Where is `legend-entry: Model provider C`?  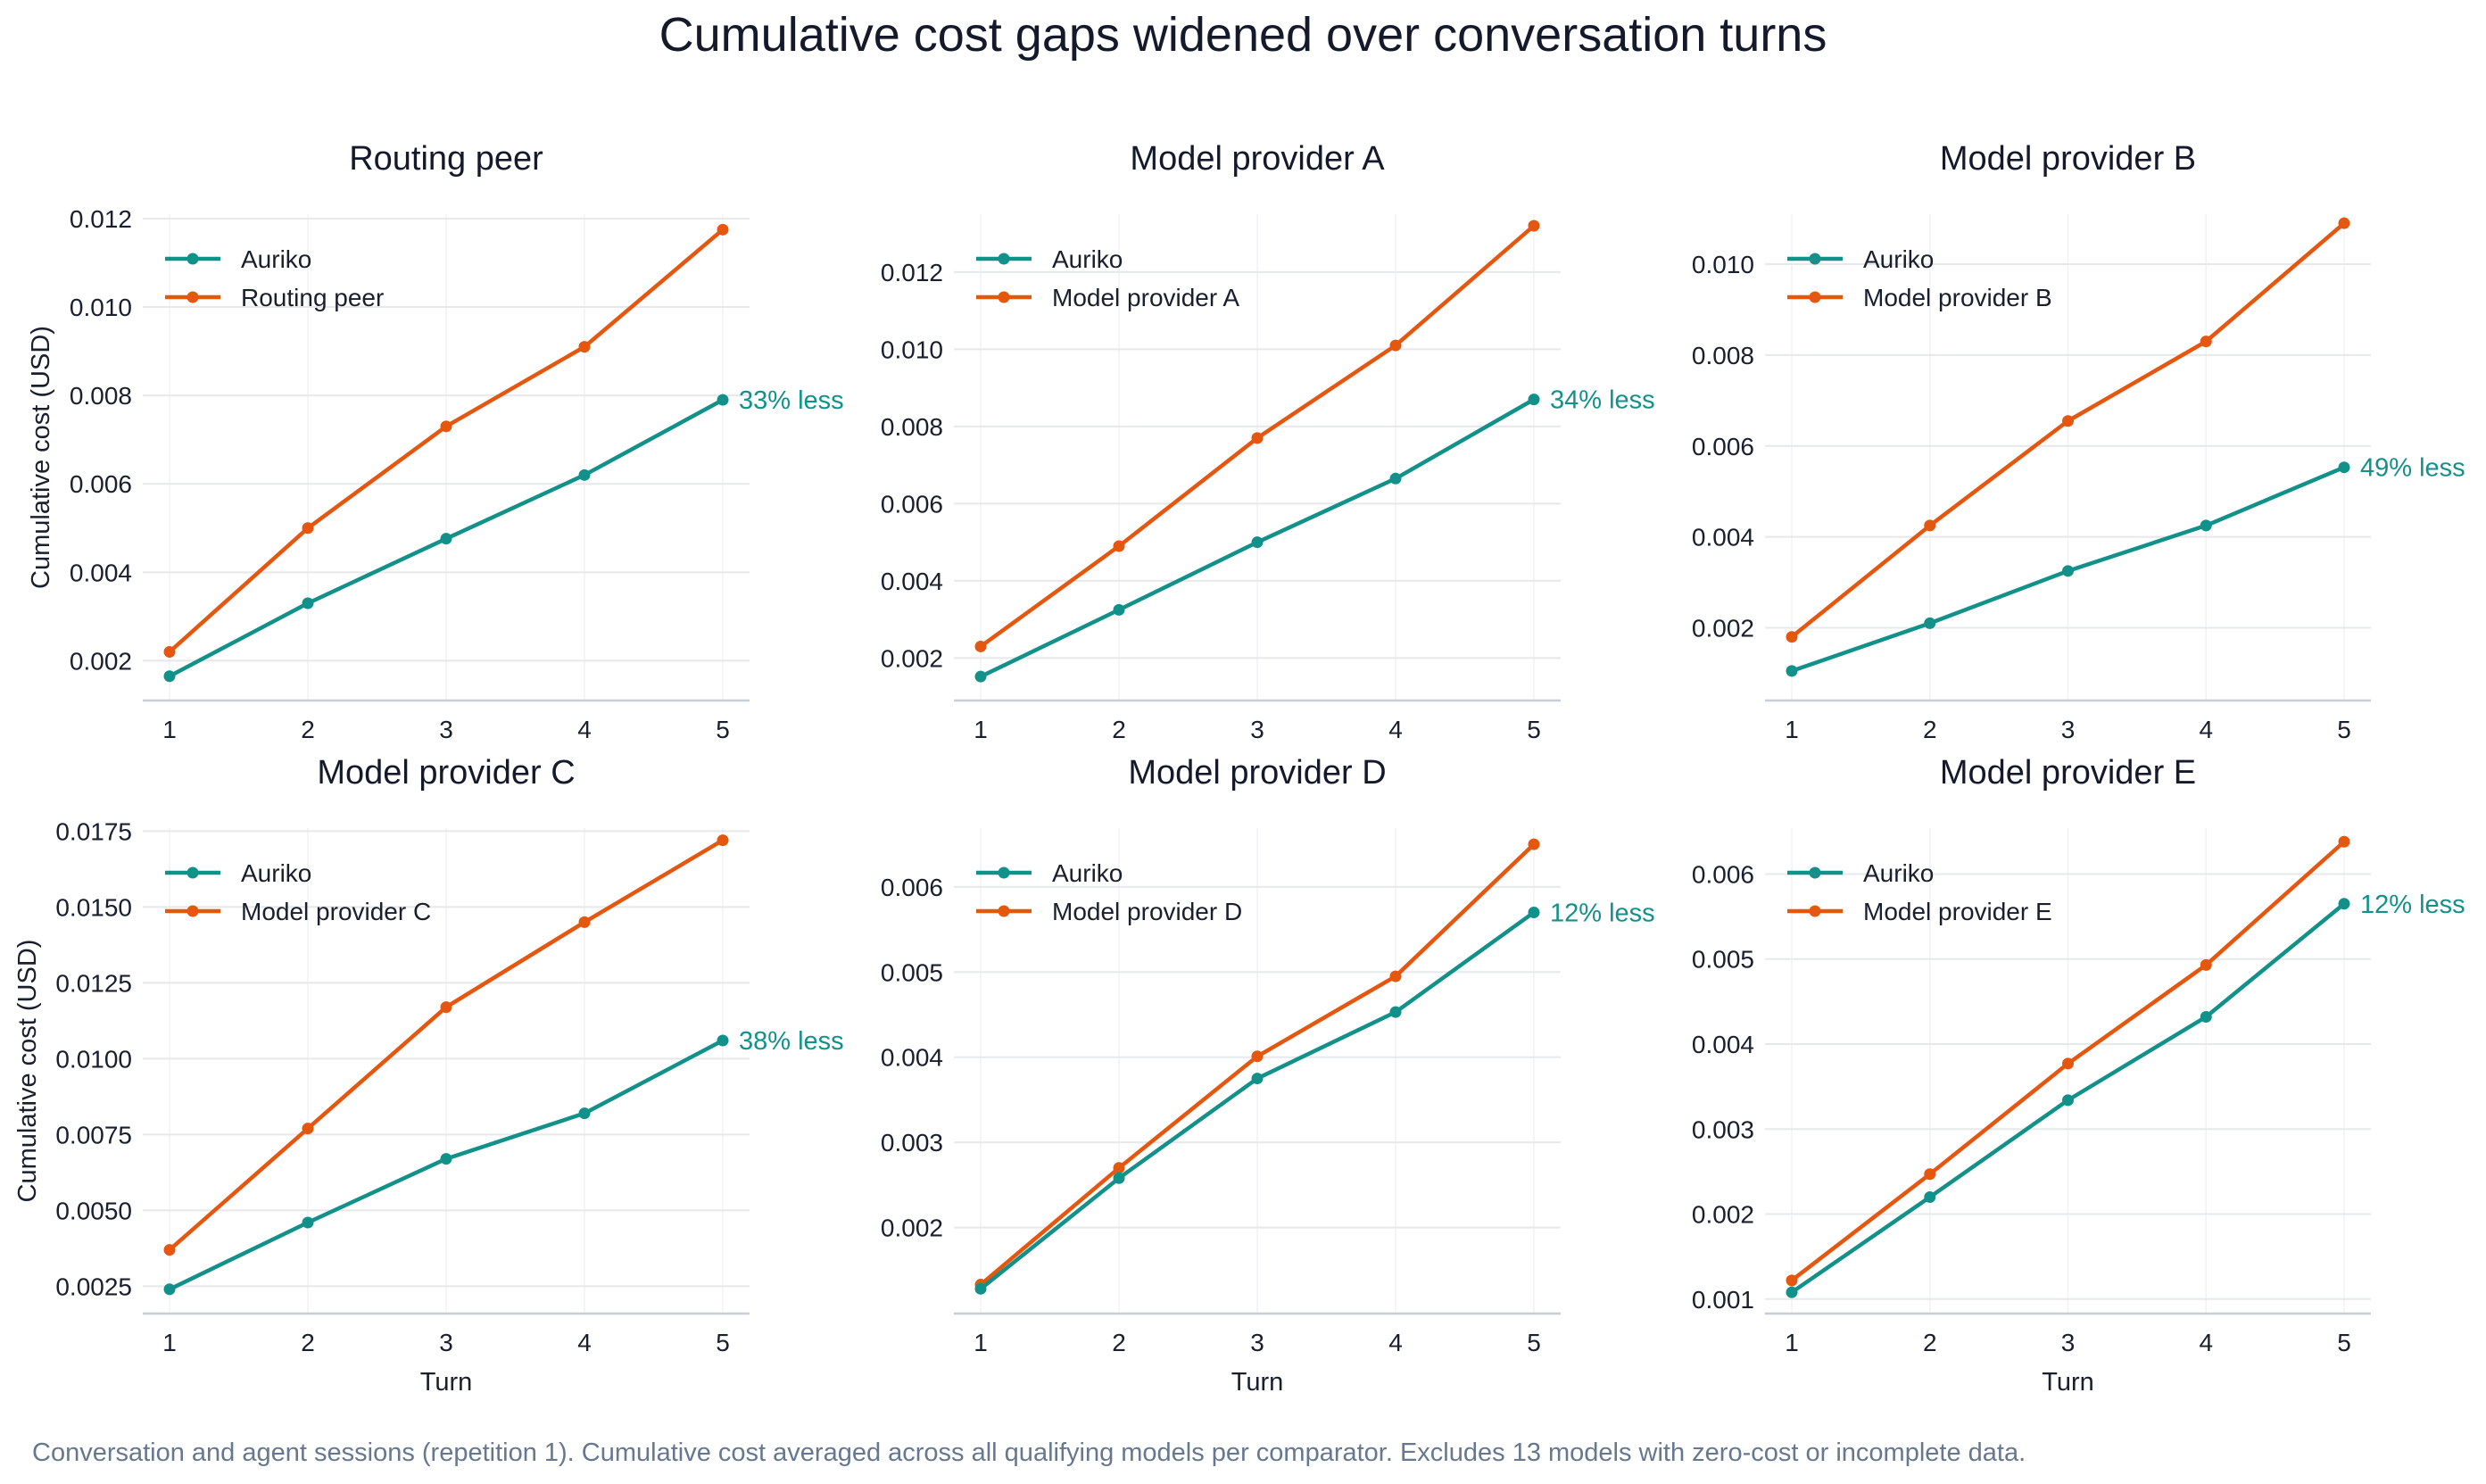 legend-entry: Model provider C is located at coordinates (336, 911).